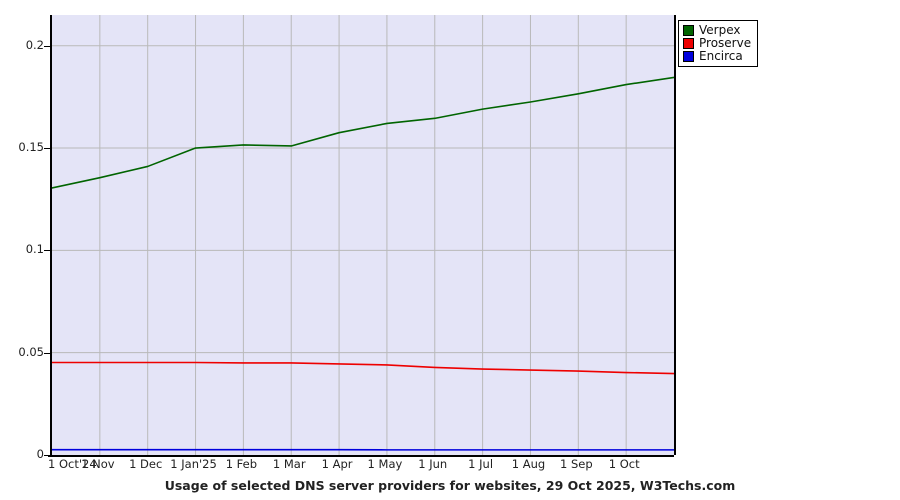 This screenshot has width=900, height=500. What do you see at coordinates (34, 44) in the screenshot?
I see `y-tick-label: 0.2` at bounding box center [34, 44].